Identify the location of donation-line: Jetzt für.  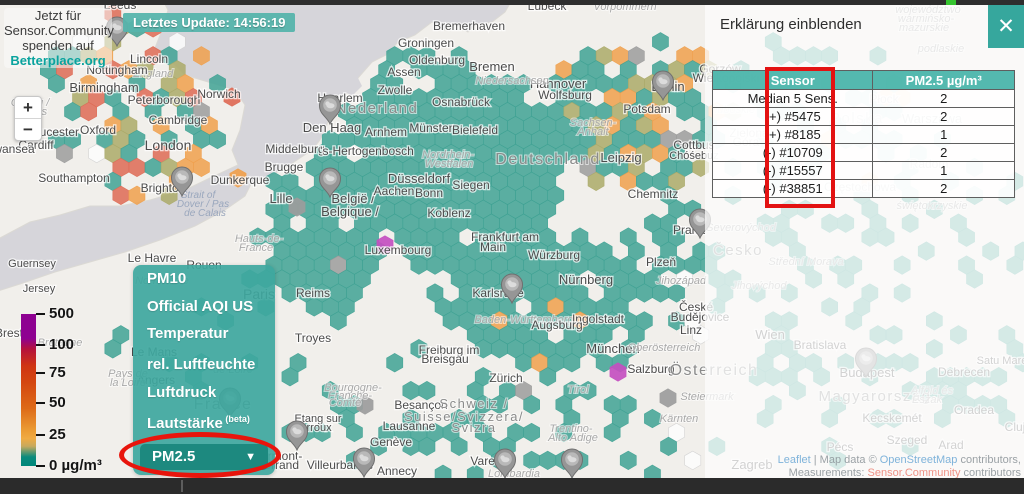
(58, 15).